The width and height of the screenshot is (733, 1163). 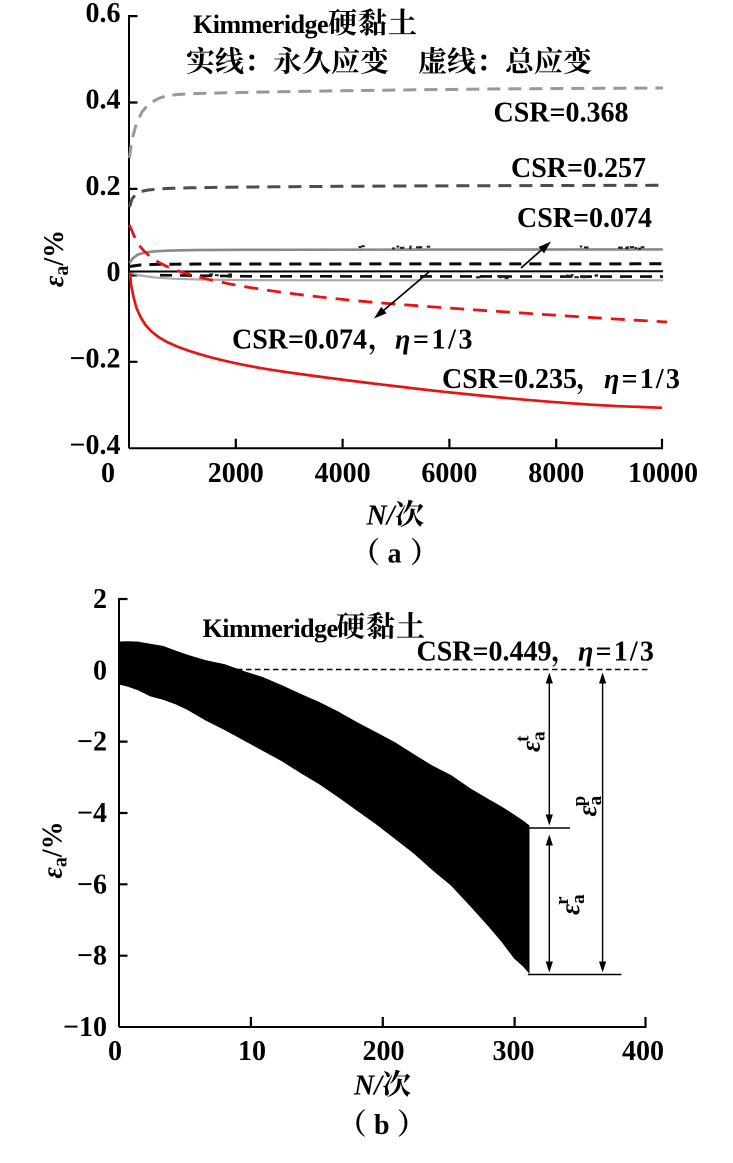 I want to click on svg-text: 2, so click(x=100, y=599).